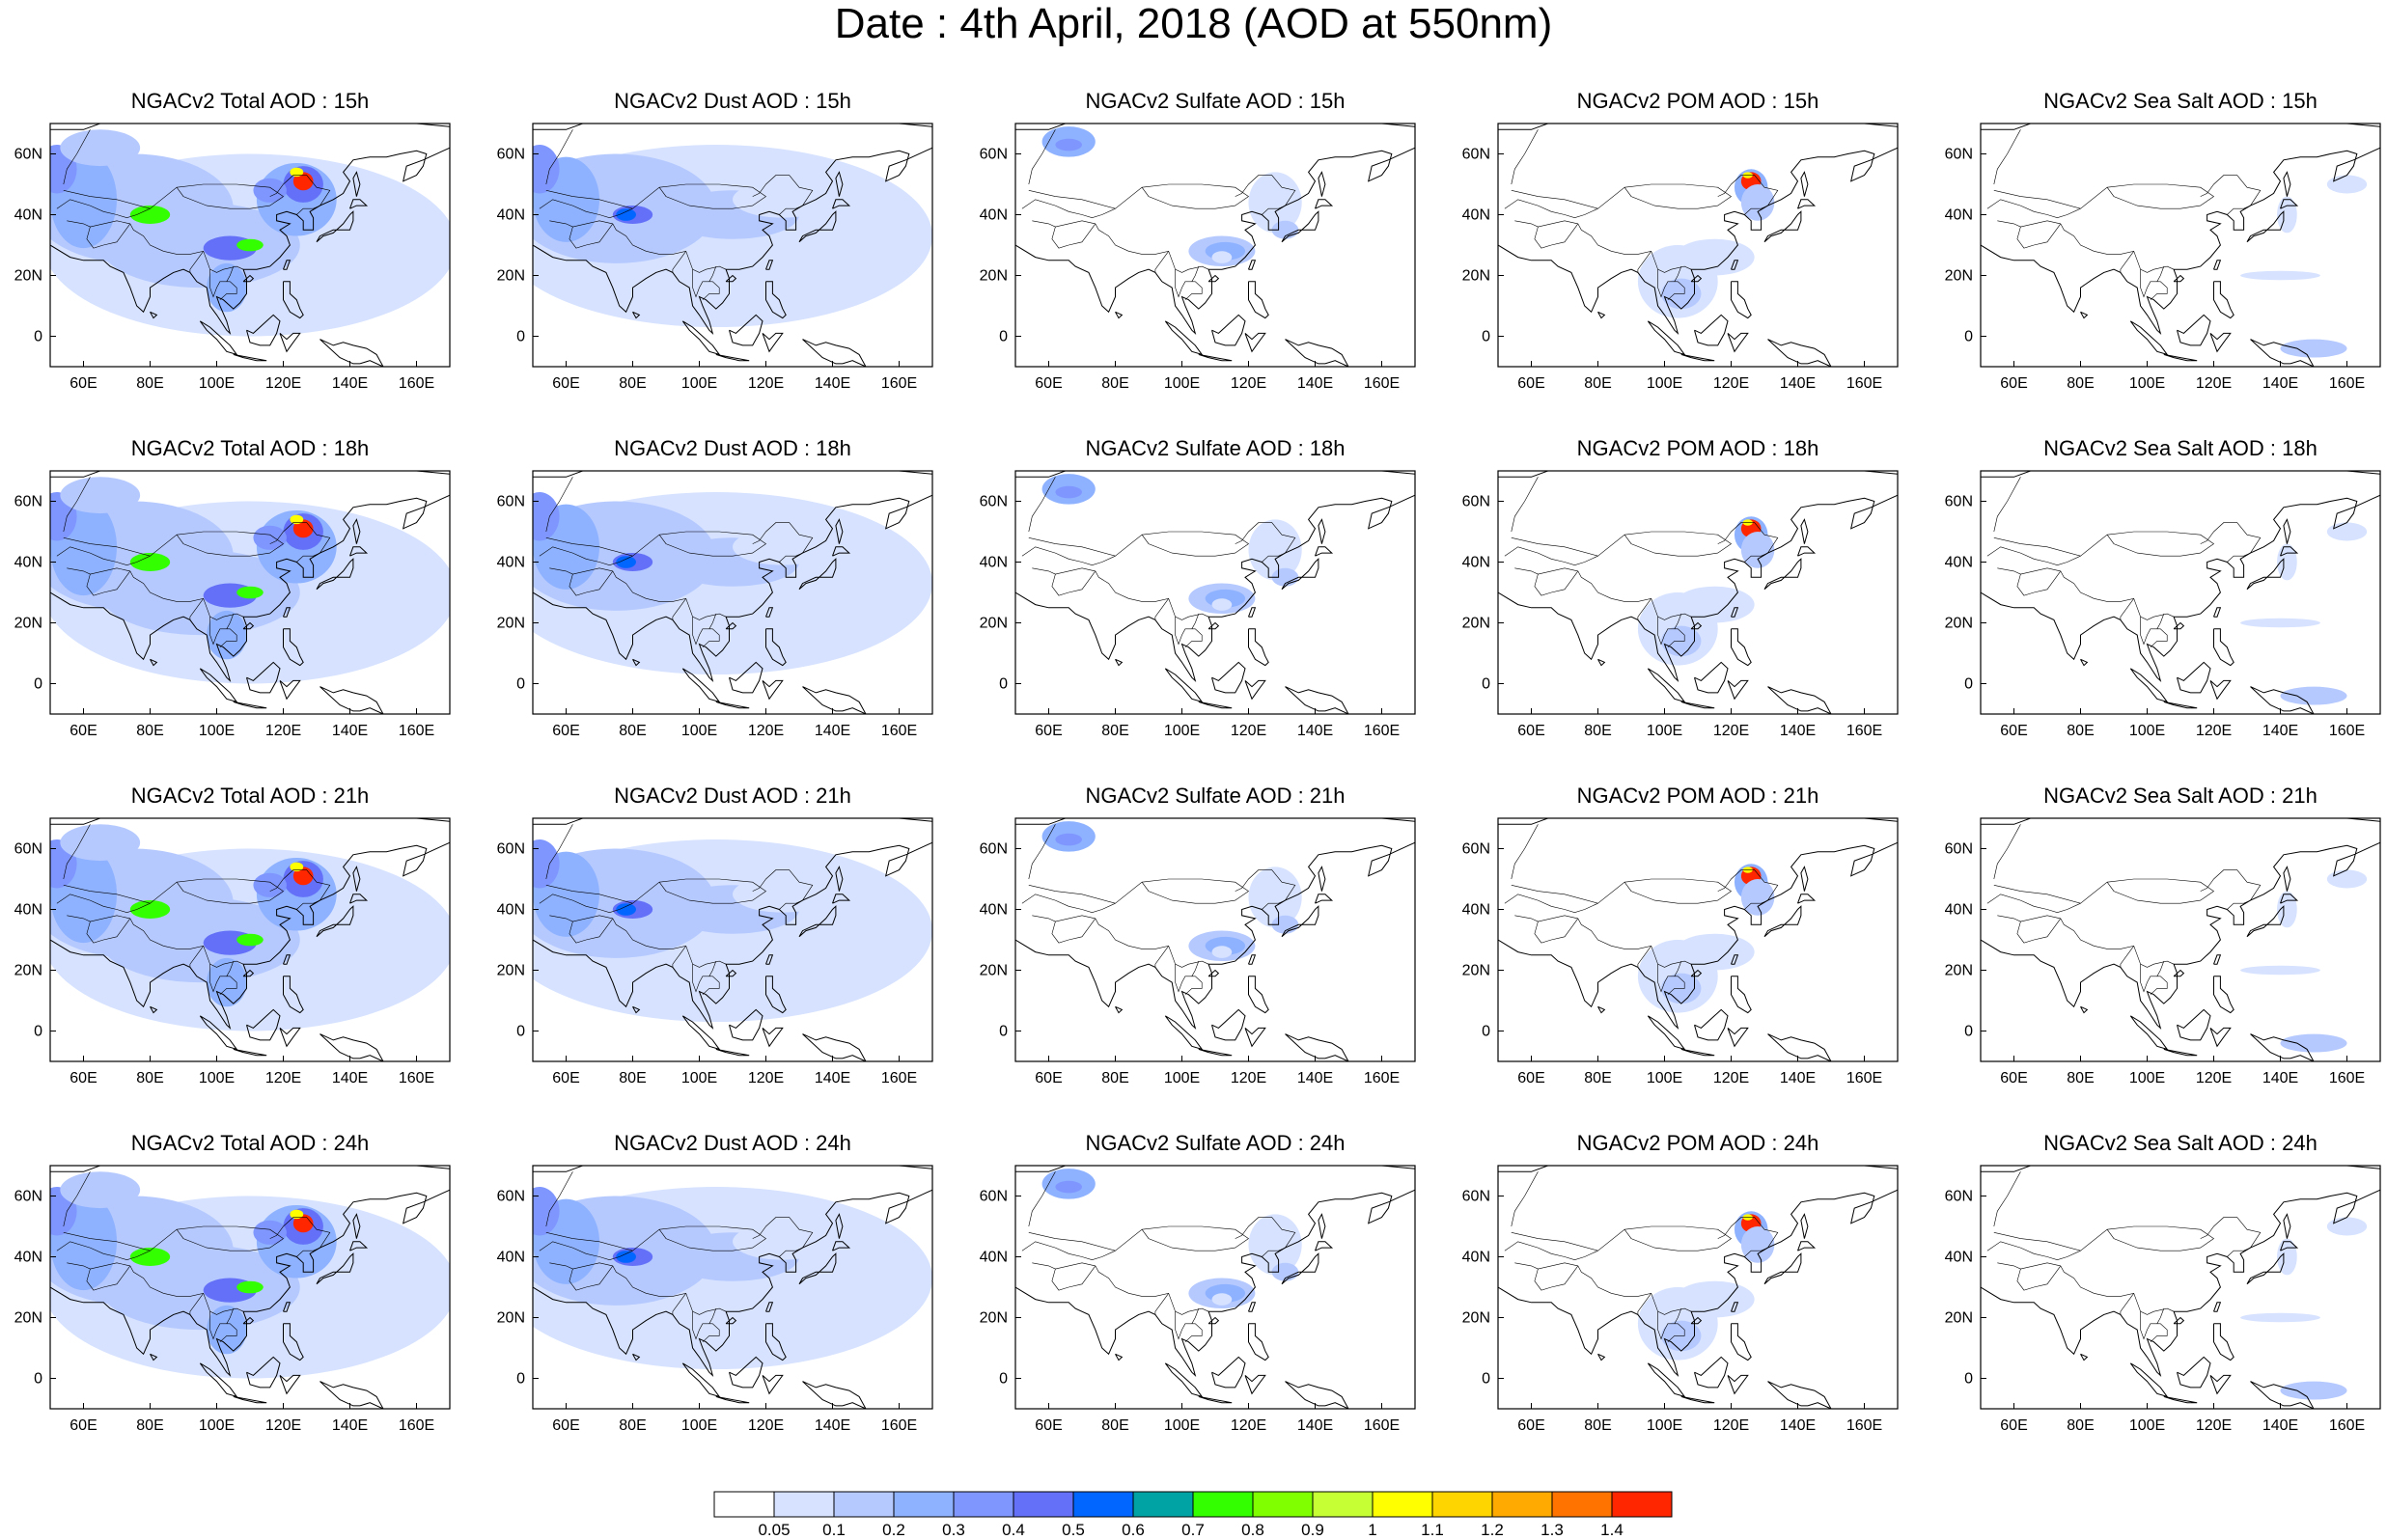 The width and height of the screenshot is (2387, 1540). Describe the element at coordinates (1697, 796) in the screenshot. I see `panel-title: NGACv2 POM AOD : 21h` at that location.